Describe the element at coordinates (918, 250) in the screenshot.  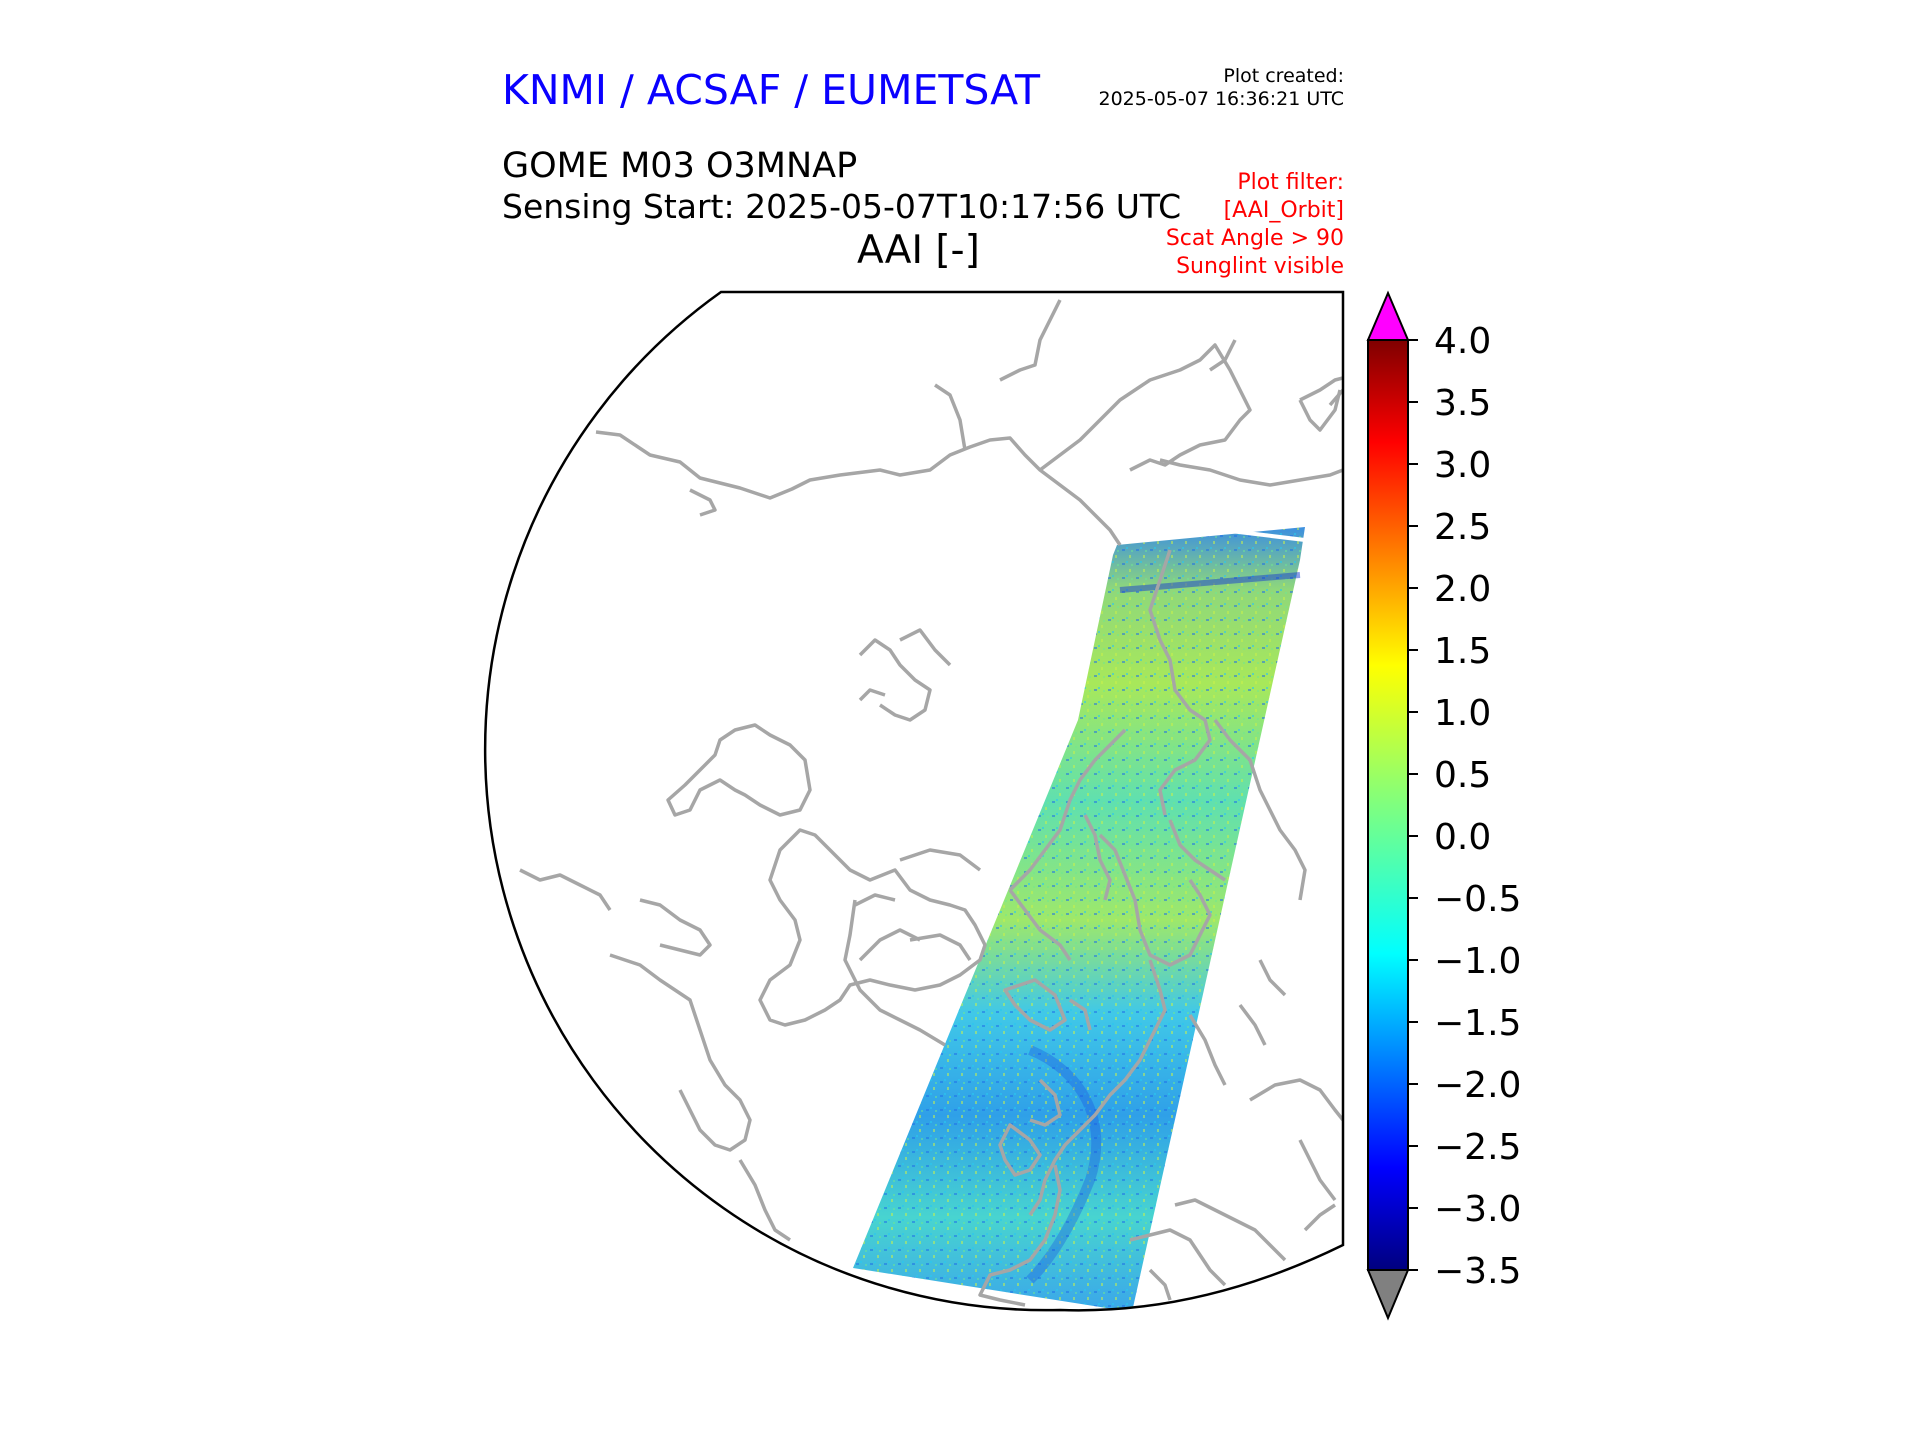
I see `variable-title: AAI [-]` at that location.